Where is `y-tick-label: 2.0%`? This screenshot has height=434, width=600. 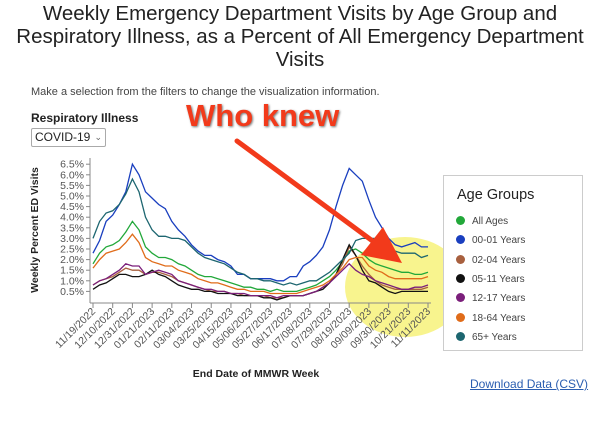 y-tick-label: 2.0% is located at coordinates (72, 260).